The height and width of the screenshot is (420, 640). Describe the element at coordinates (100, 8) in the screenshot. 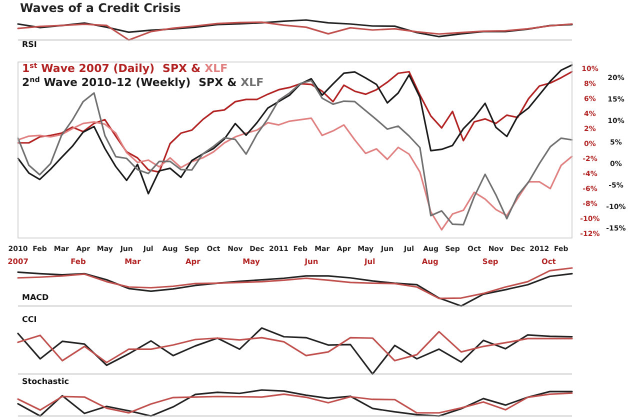

I see `chart-title: Waves of a Credit Crisis` at that location.